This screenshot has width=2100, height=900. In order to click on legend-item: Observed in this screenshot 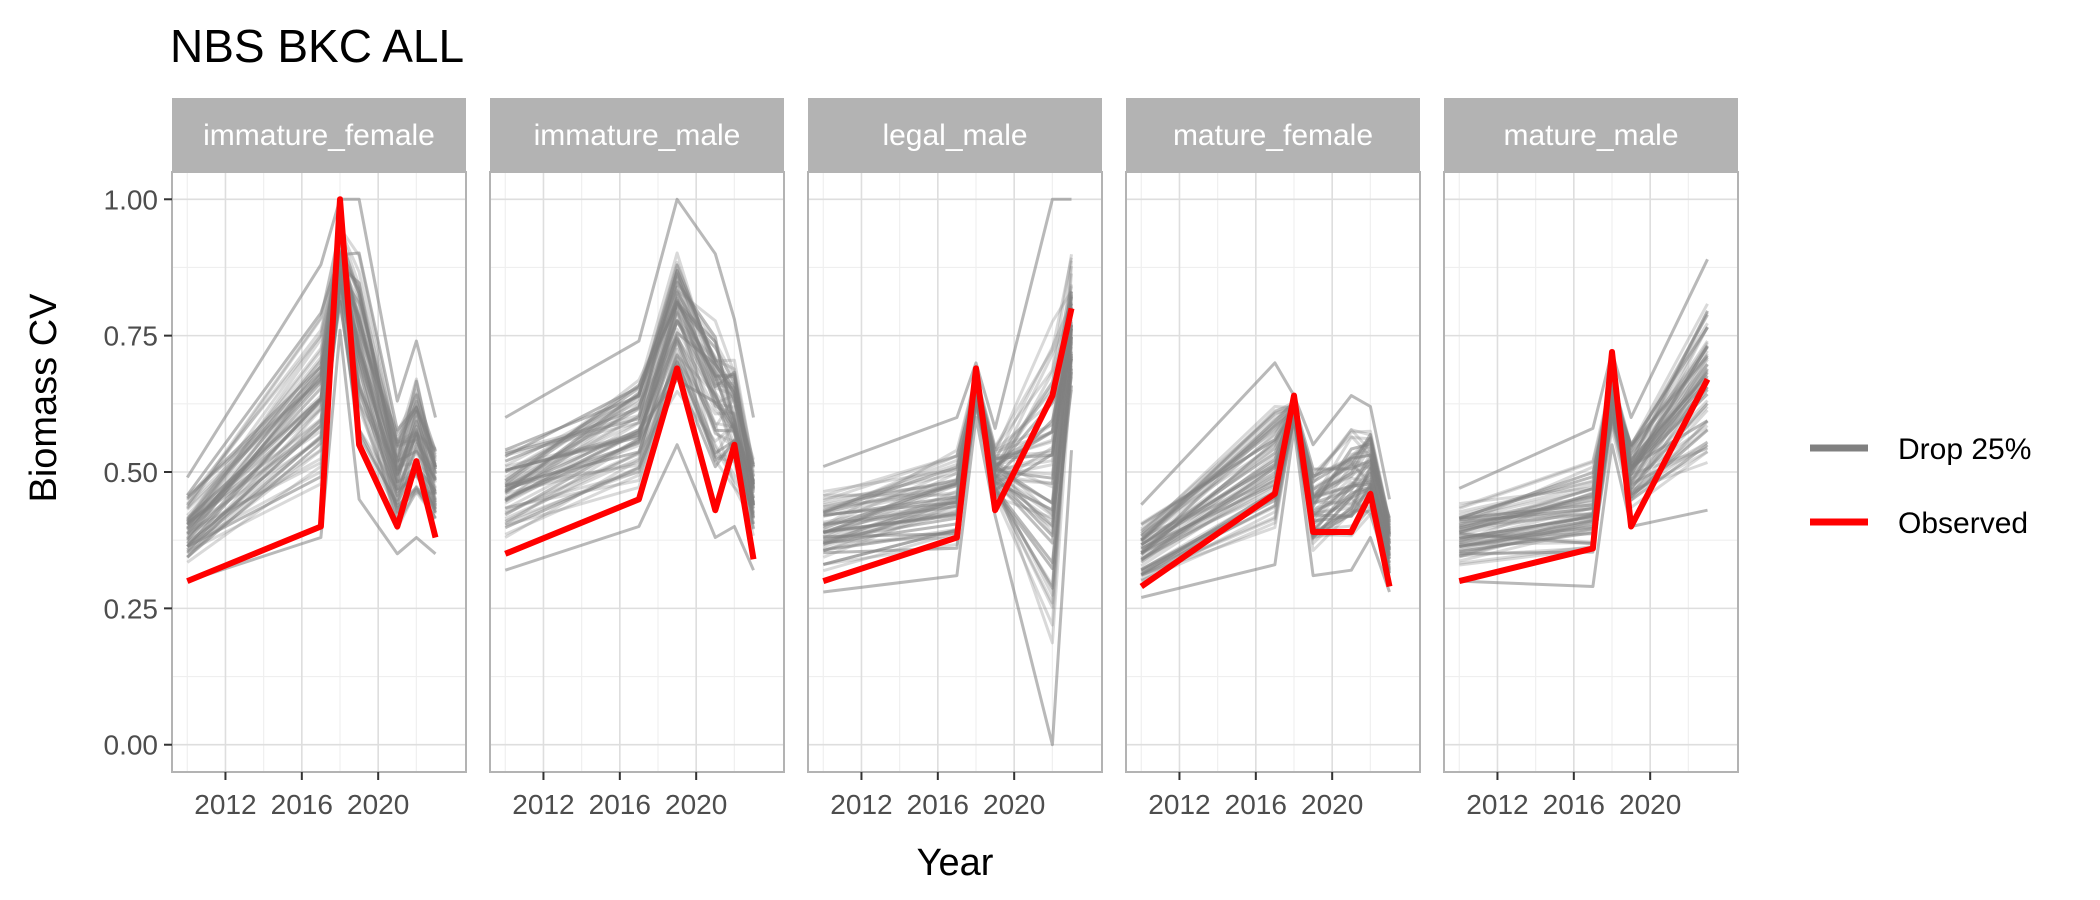, I will do `click(1919, 523)`.